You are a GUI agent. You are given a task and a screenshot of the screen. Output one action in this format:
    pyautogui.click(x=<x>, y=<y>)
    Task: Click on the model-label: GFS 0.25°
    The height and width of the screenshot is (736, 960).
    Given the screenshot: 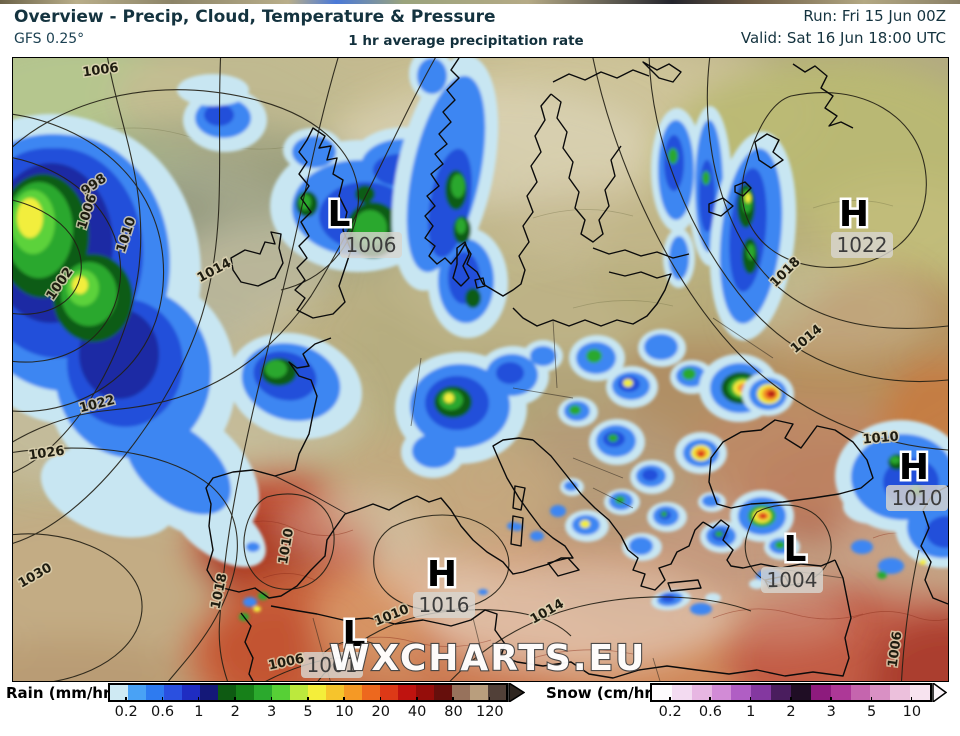 What is the action you would take?
    pyautogui.click(x=49, y=39)
    